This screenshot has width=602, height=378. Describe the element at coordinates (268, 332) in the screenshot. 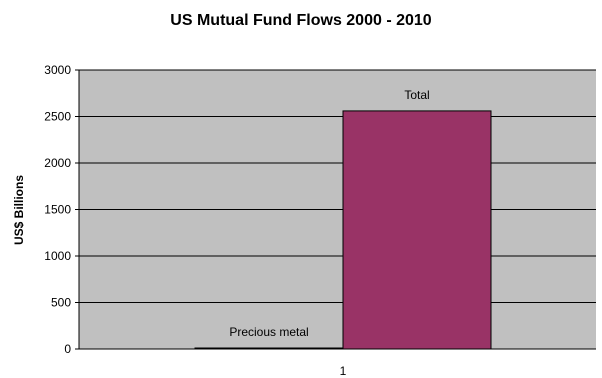

I see `data-label-precious-metal: Precious metal` at that location.